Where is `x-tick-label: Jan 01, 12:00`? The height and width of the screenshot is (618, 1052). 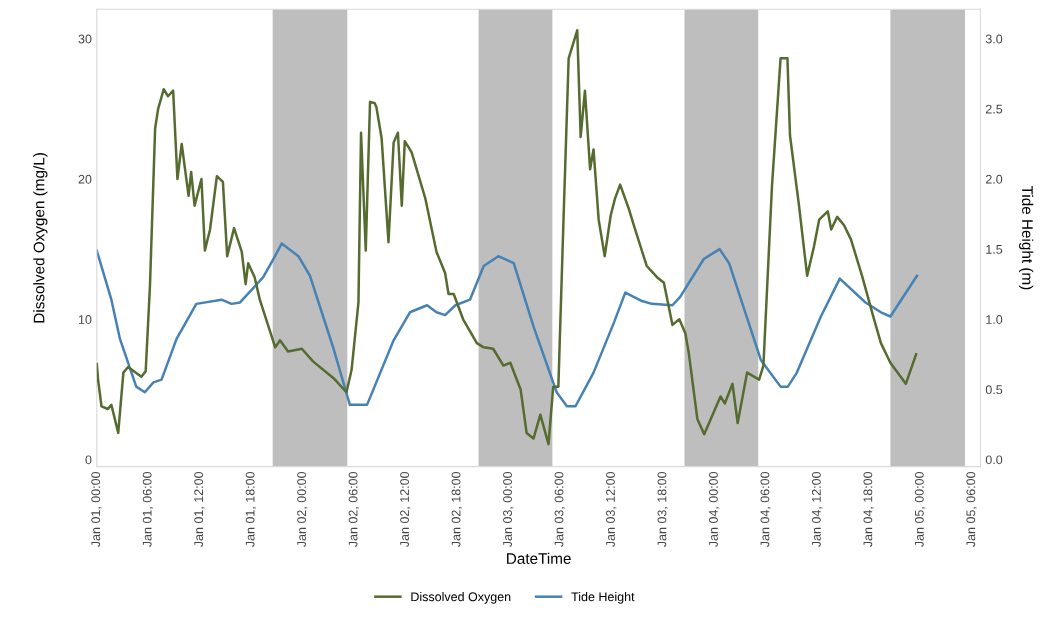 x-tick-label: Jan 01, 12:00 is located at coordinates (199, 509).